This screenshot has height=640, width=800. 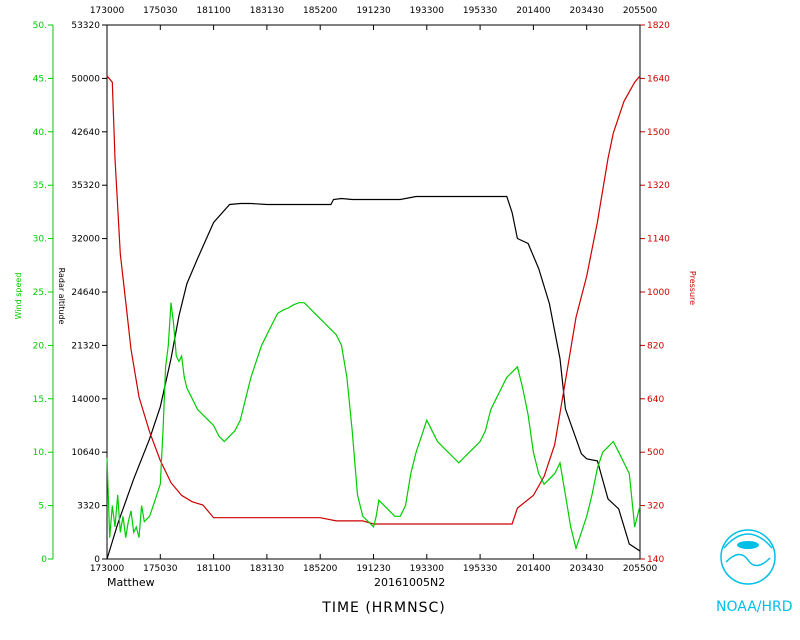 I want to click on wind_speed-tick-label: 40., so click(x=40, y=133).